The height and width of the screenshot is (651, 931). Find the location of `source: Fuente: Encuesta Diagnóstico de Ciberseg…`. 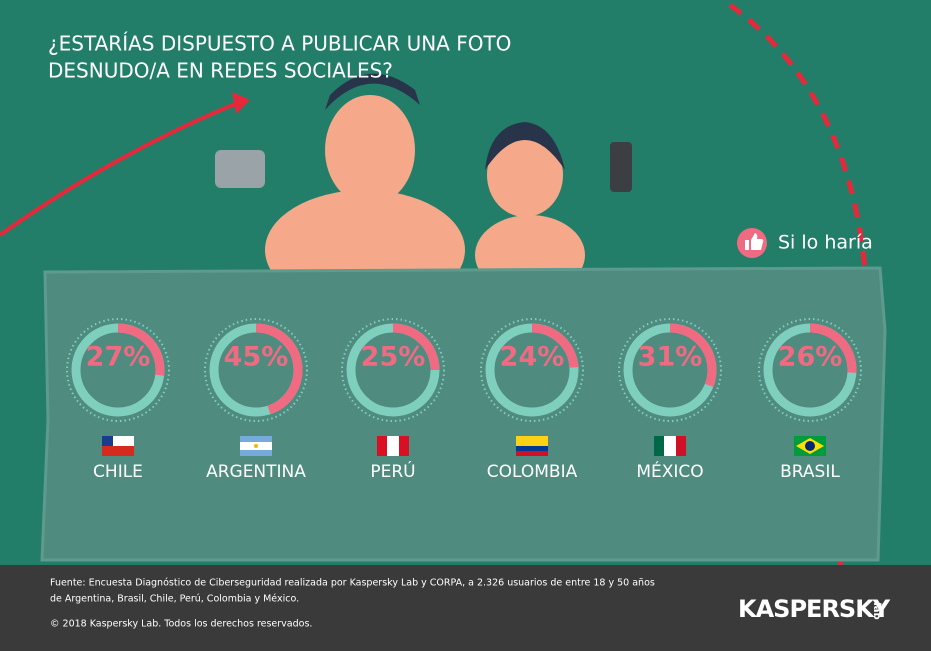

source: Fuente: Encuesta Diagnóstico de Ciberseg… is located at coordinates (352, 583).